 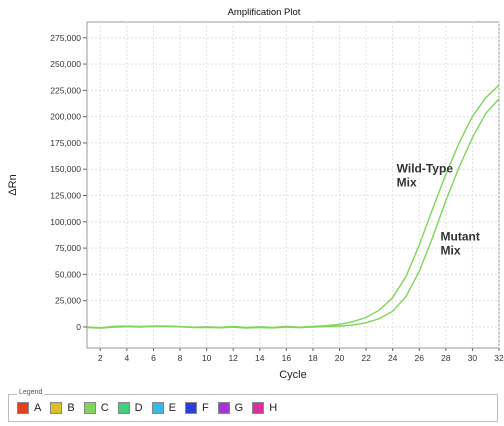 What do you see at coordinates (68, 301) in the screenshot?
I see `y-tick-label: 25,000` at bounding box center [68, 301].